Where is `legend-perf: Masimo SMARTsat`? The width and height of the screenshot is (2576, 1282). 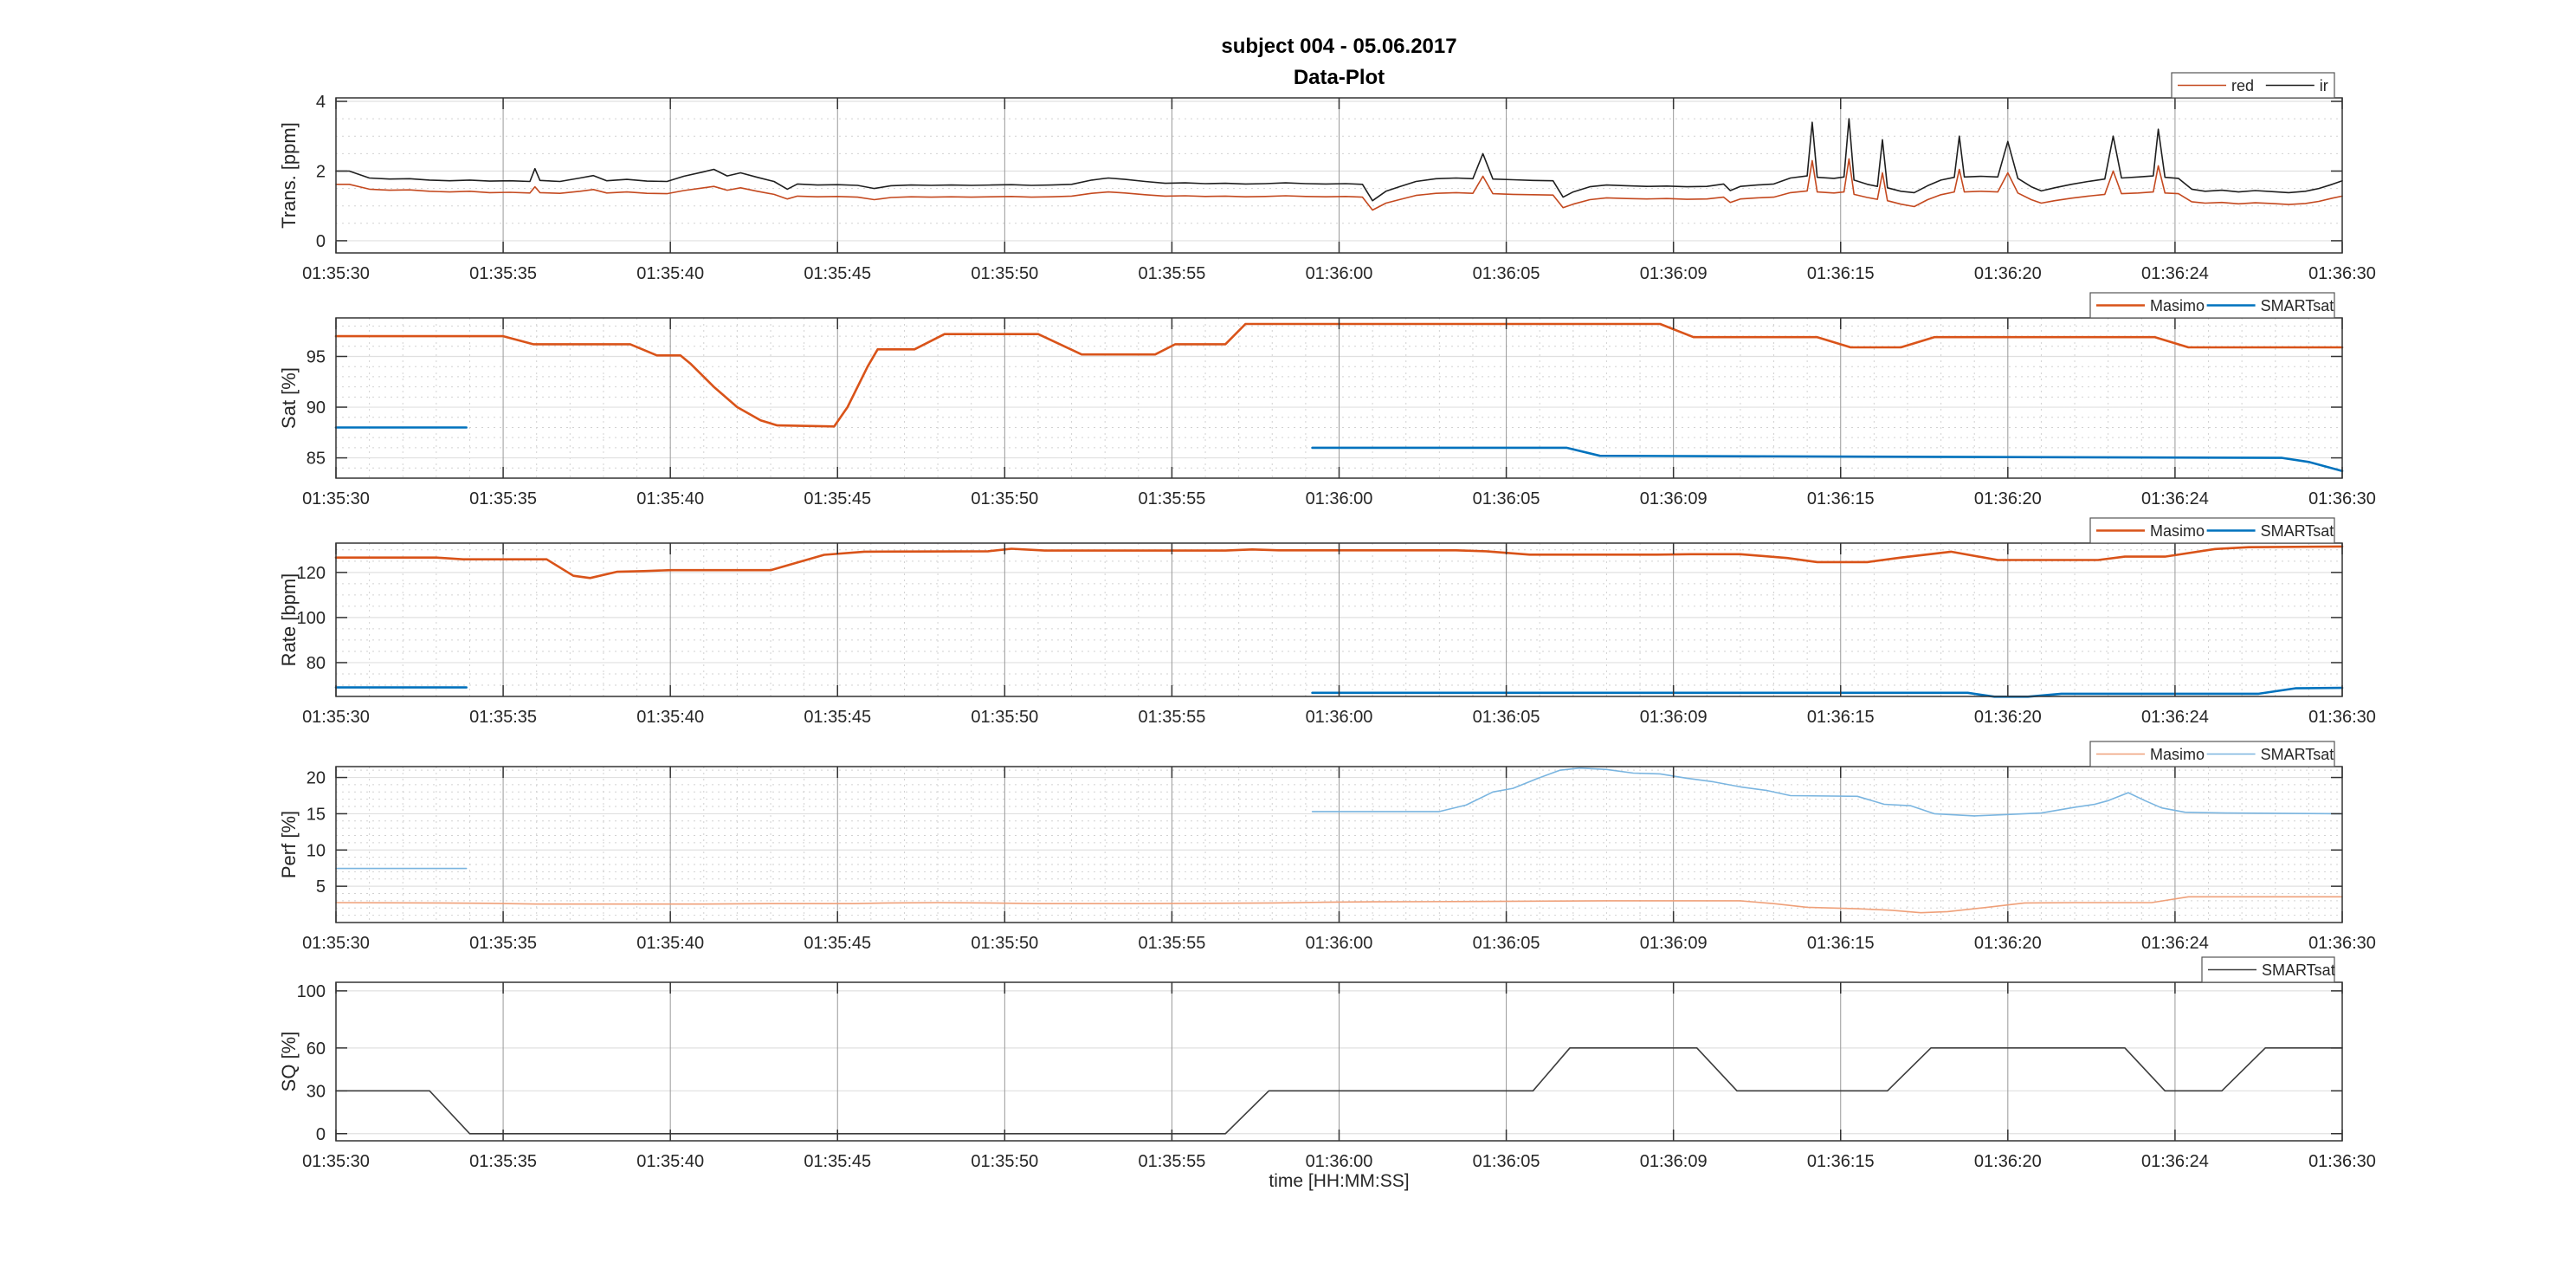 legend-perf: Masimo SMARTsat is located at coordinates (2212, 754).